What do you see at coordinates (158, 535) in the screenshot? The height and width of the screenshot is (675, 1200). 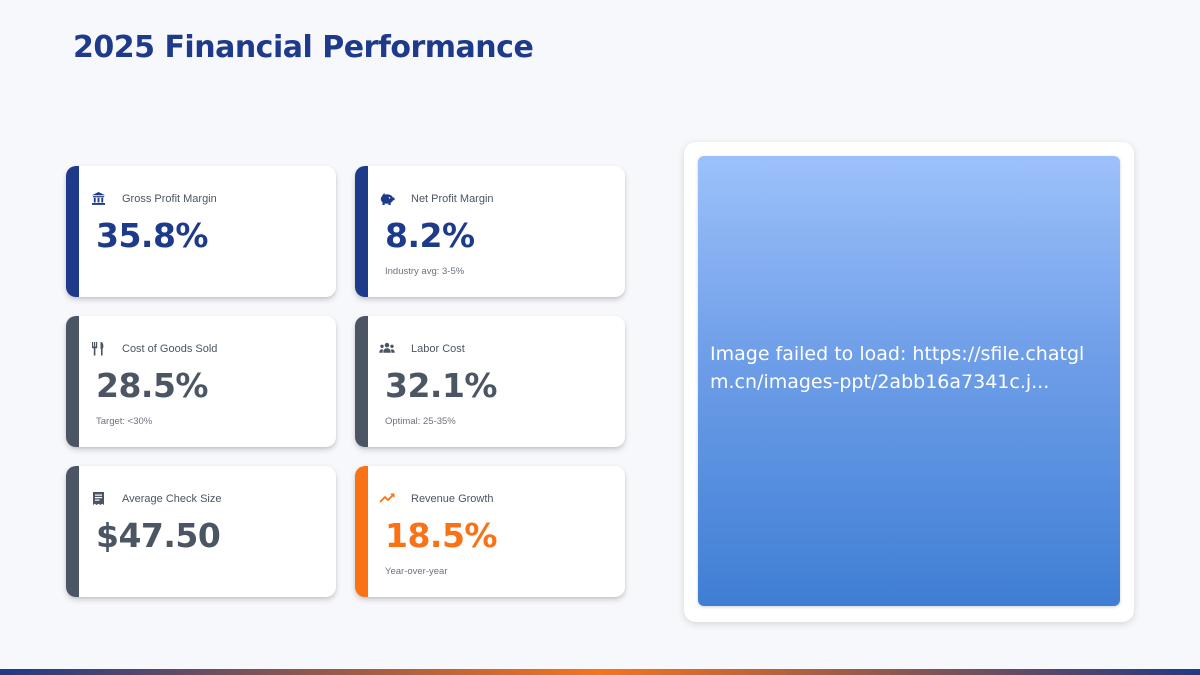 I see `metric-value: $47.50` at bounding box center [158, 535].